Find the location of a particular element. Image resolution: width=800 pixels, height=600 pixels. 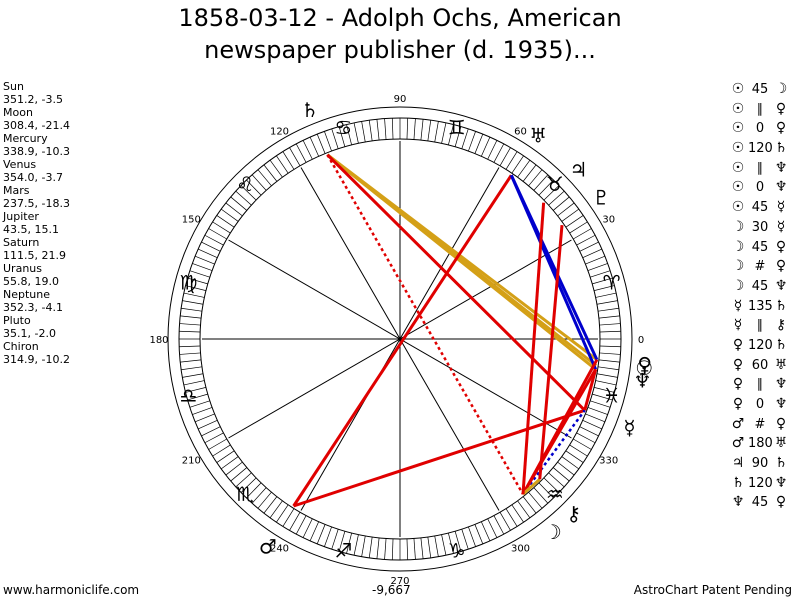

aspect-type: 120 is located at coordinates (760, 345).